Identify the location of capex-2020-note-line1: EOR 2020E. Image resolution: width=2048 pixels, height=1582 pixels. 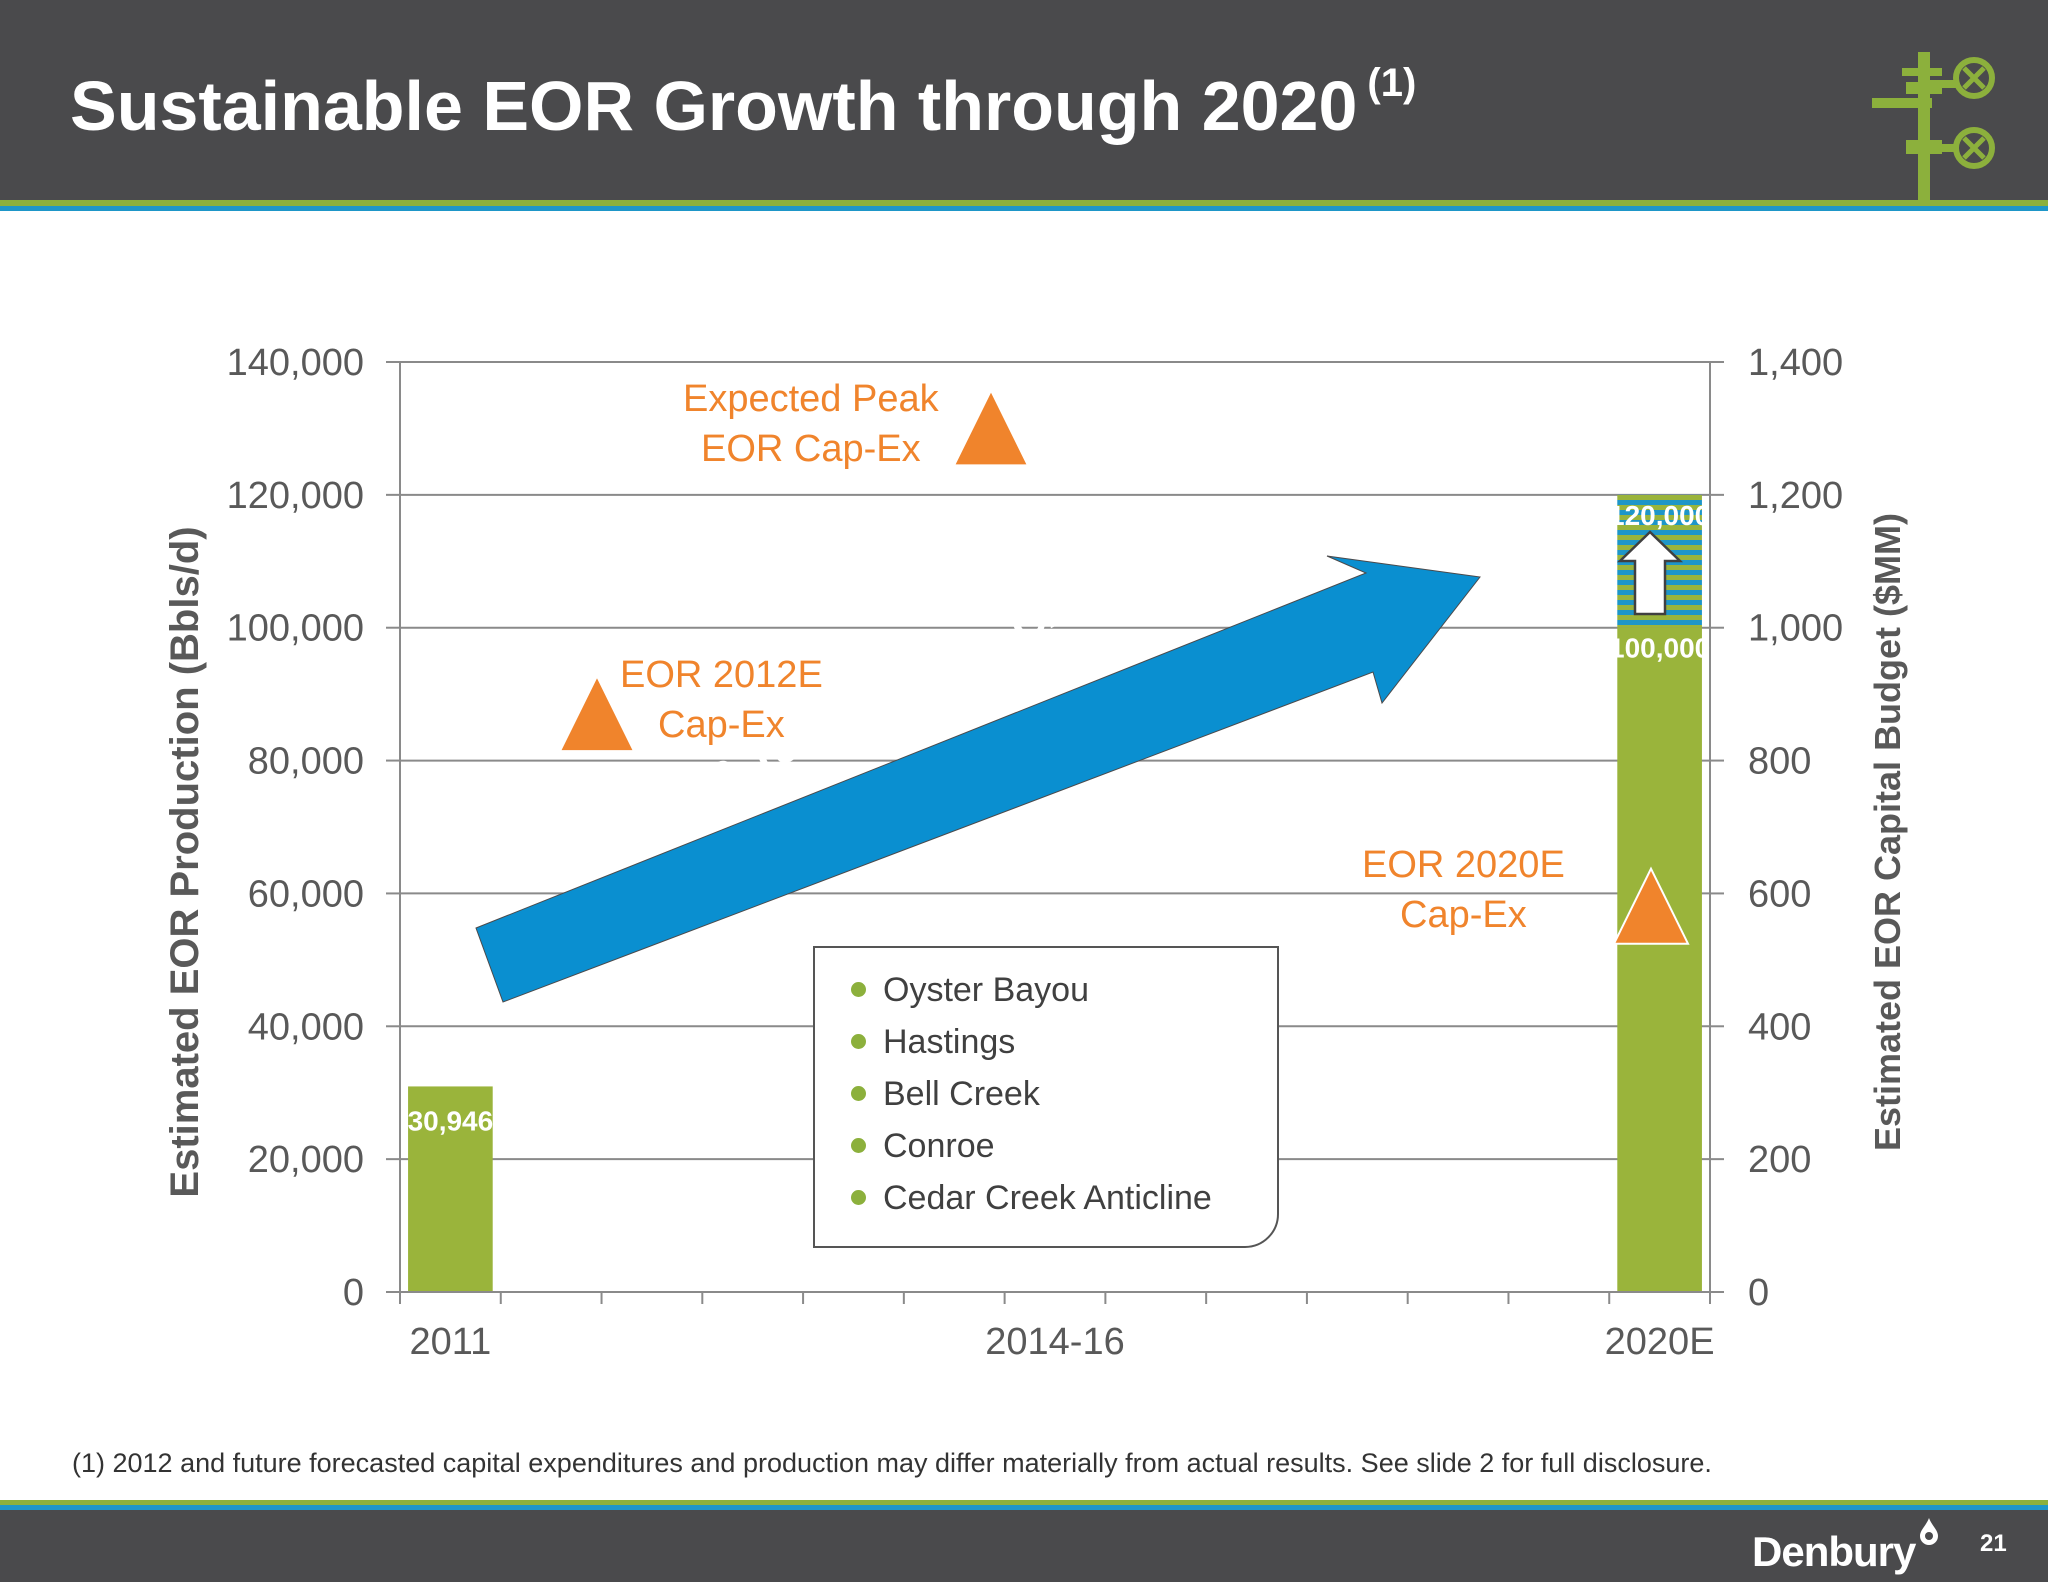
(1463, 865).